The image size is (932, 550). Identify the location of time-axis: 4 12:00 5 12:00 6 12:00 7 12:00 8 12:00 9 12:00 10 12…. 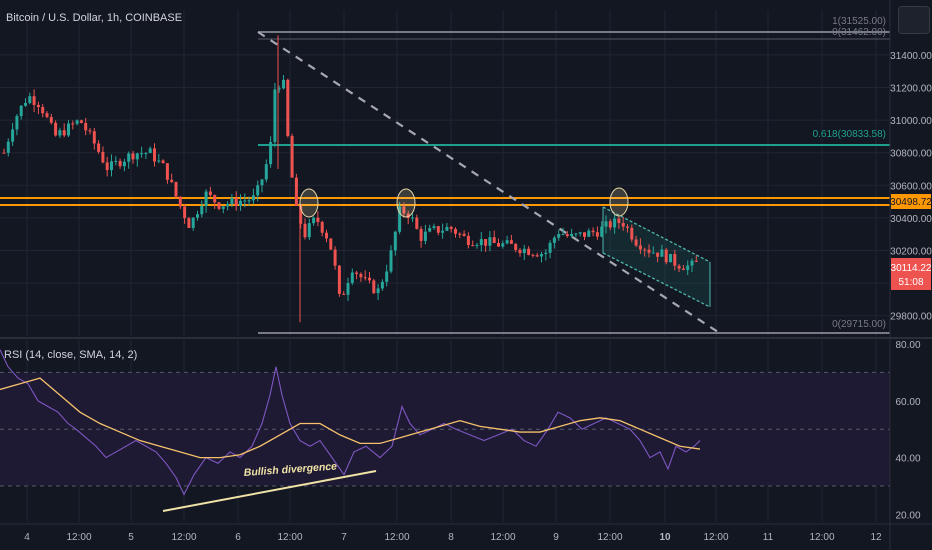
(453, 537).